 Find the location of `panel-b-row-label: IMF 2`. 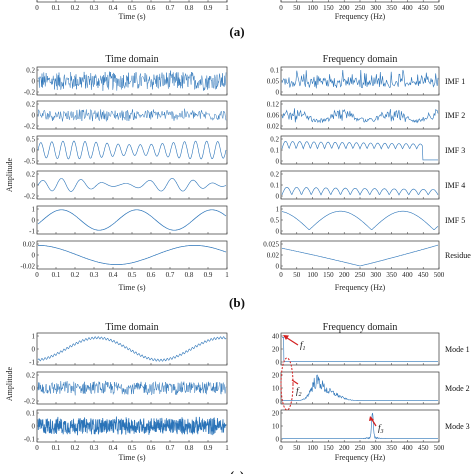

panel-b-row-label: IMF 2 is located at coordinates (455, 115).